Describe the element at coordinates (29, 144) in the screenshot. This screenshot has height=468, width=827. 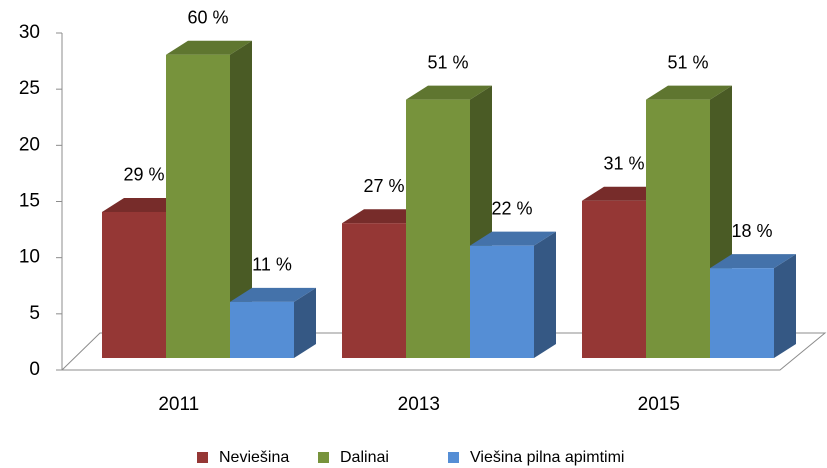
I see `y-tick-label: 20` at that location.